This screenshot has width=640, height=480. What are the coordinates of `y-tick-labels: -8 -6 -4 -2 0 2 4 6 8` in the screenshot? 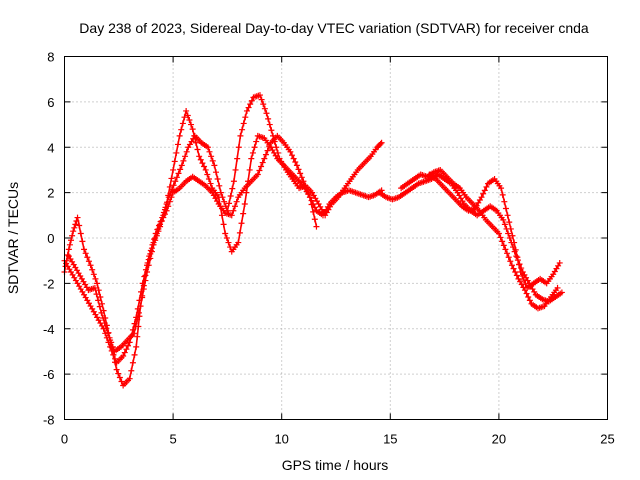 It's located at (49, 239).